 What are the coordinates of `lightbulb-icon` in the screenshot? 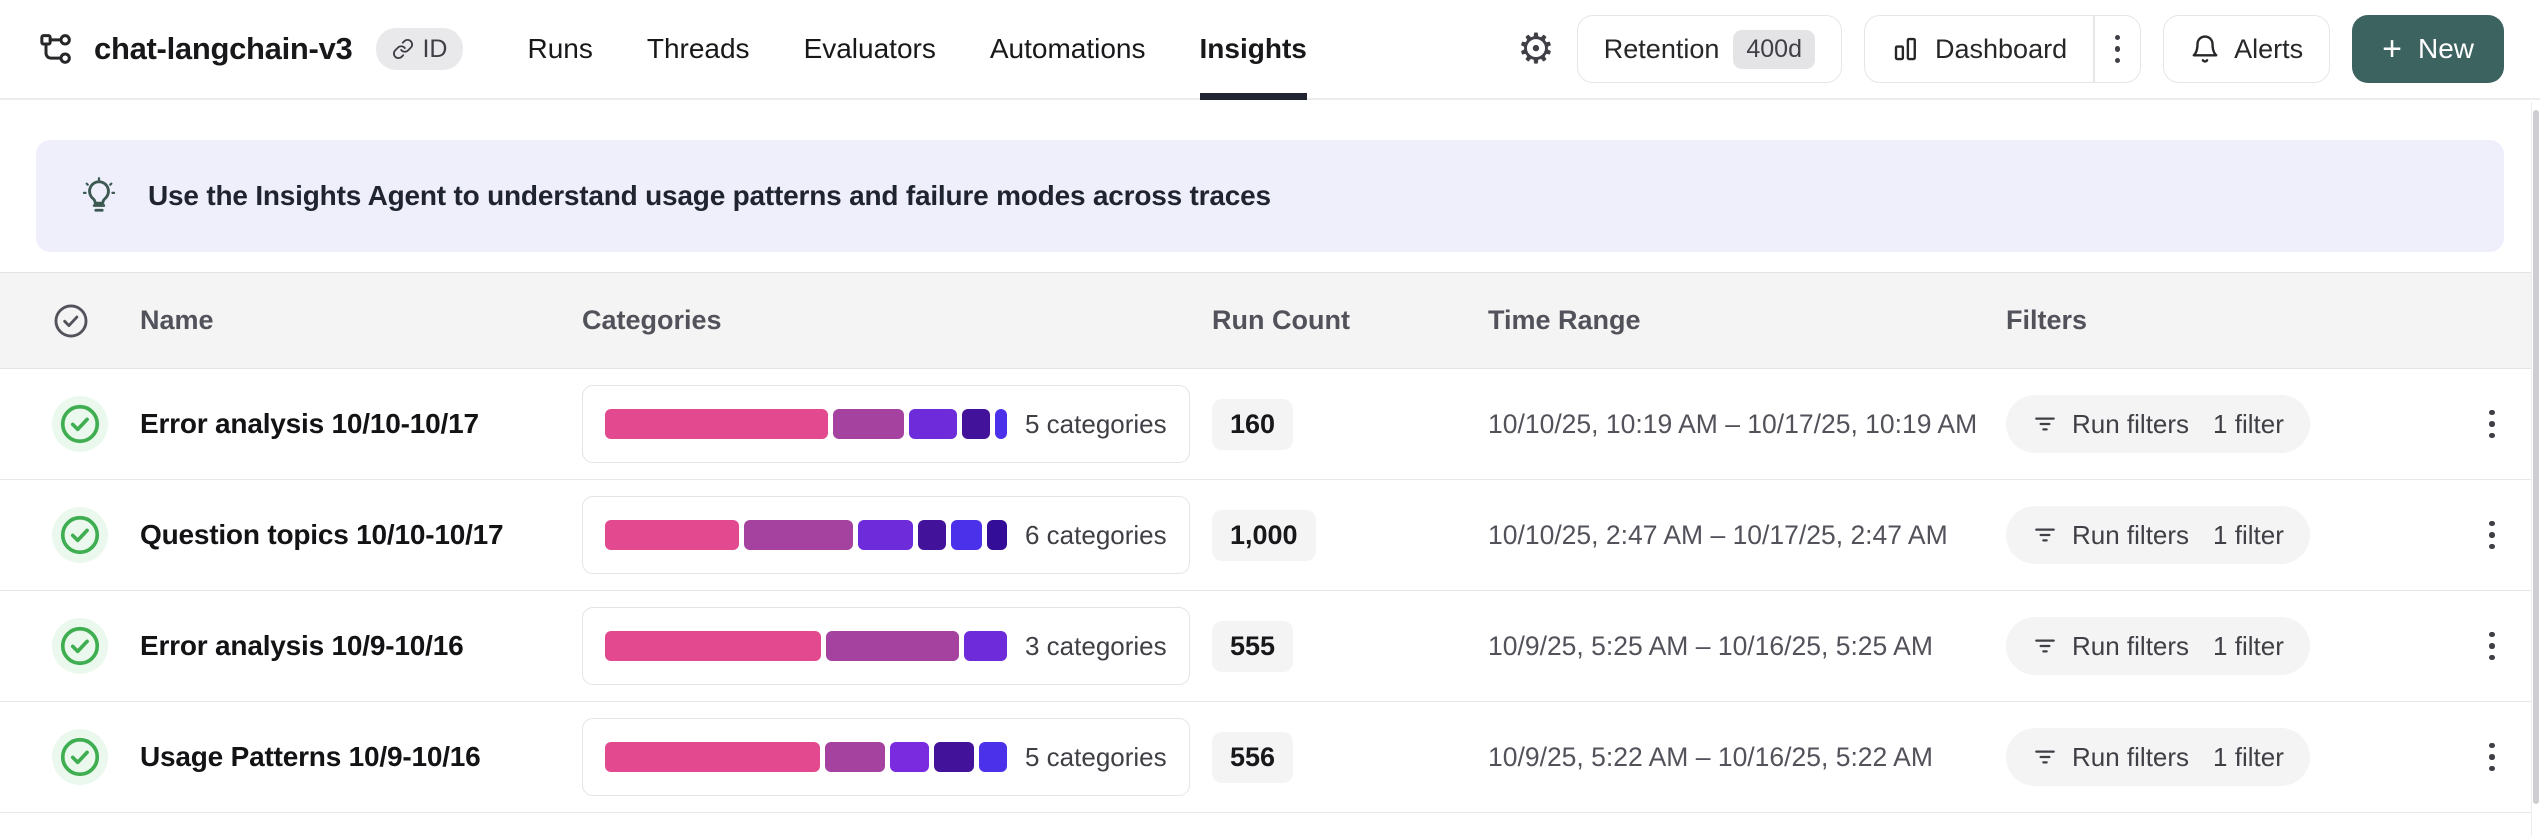 It's located at (99, 196).